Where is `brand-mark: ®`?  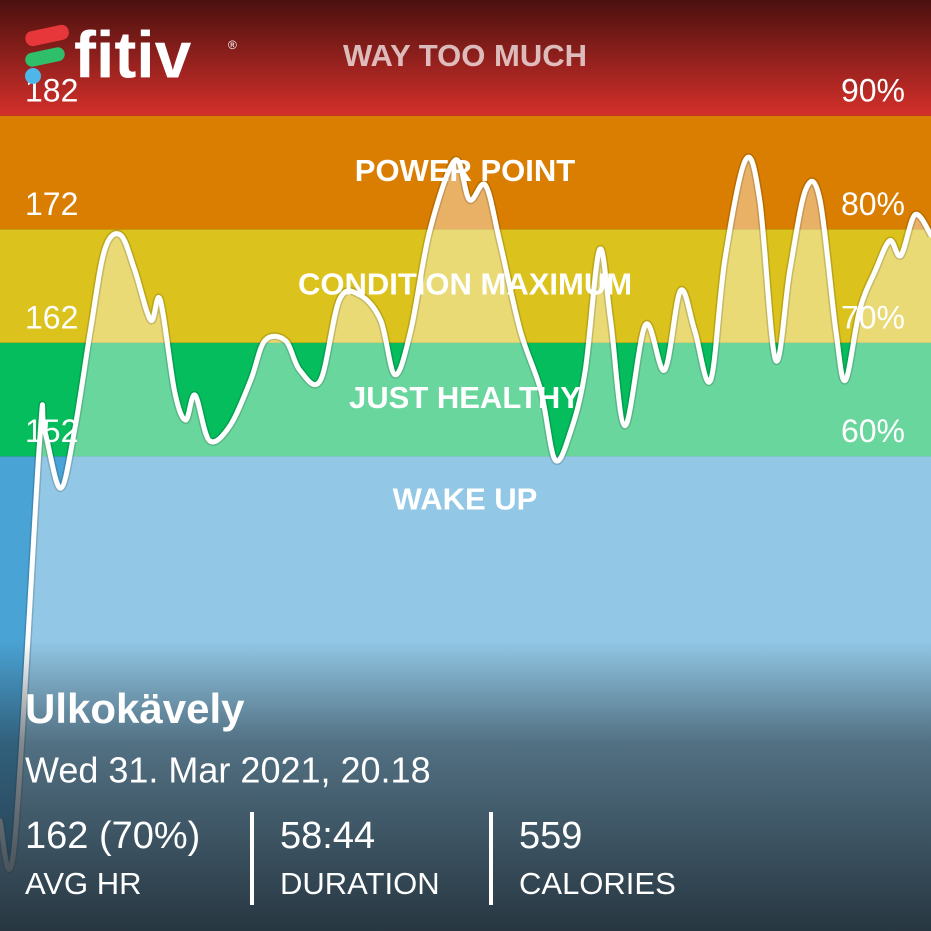
brand-mark: ® is located at coordinates (232, 45).